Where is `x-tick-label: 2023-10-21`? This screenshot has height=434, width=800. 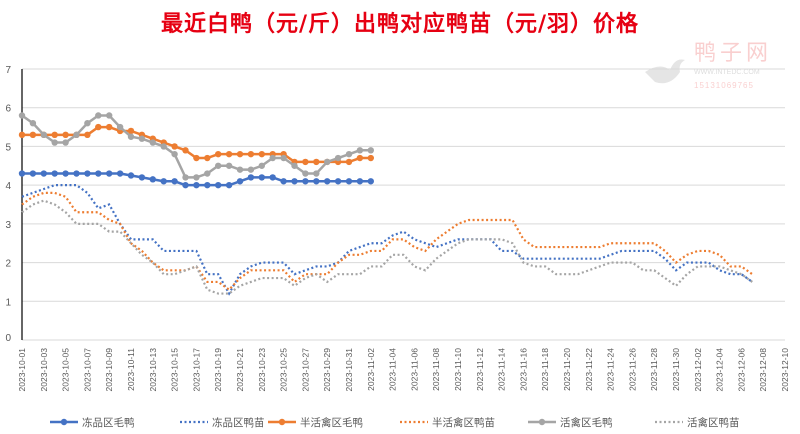
x-tick-label: 2023-10-21 is located at coordinates (240, 370).